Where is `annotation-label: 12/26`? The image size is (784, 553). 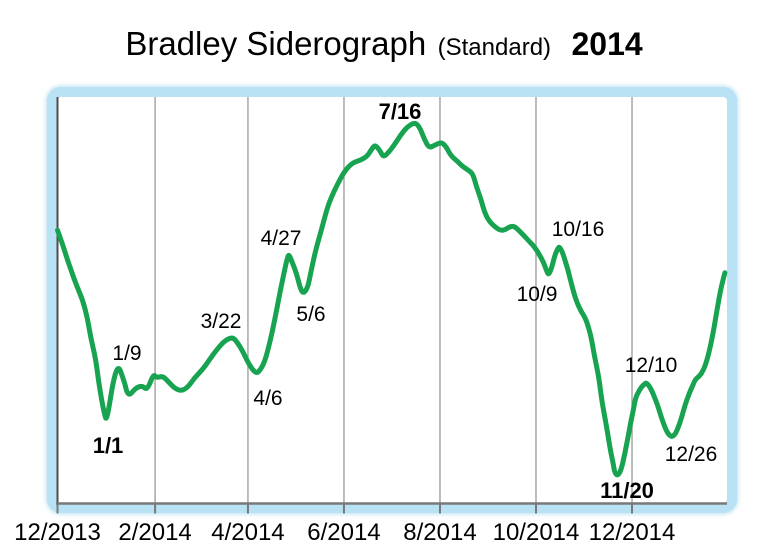
annotation-label: 12/26 is located at coordinates (691, 454).